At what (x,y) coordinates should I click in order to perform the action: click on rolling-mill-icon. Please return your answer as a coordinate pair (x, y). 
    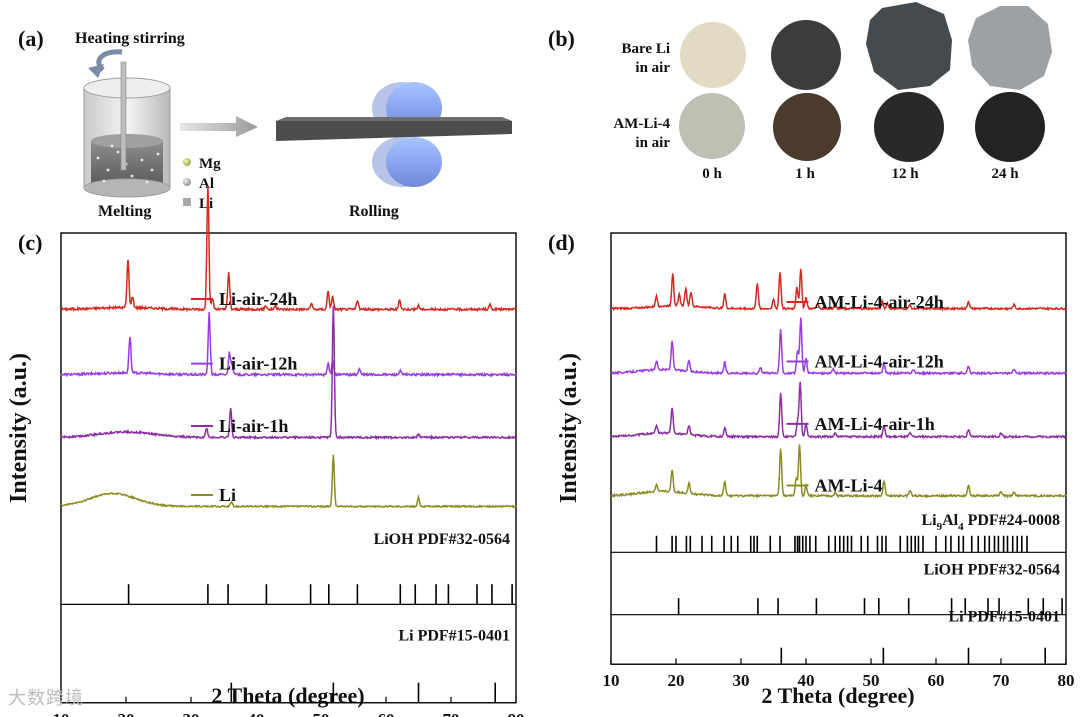
    Looking at the image, I should click on (394, 134).